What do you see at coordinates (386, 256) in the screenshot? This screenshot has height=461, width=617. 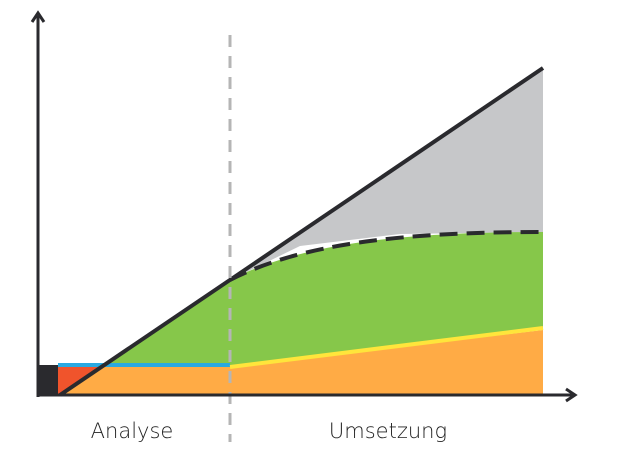 I see `dashed-curve` at bounding box center [386, 256].